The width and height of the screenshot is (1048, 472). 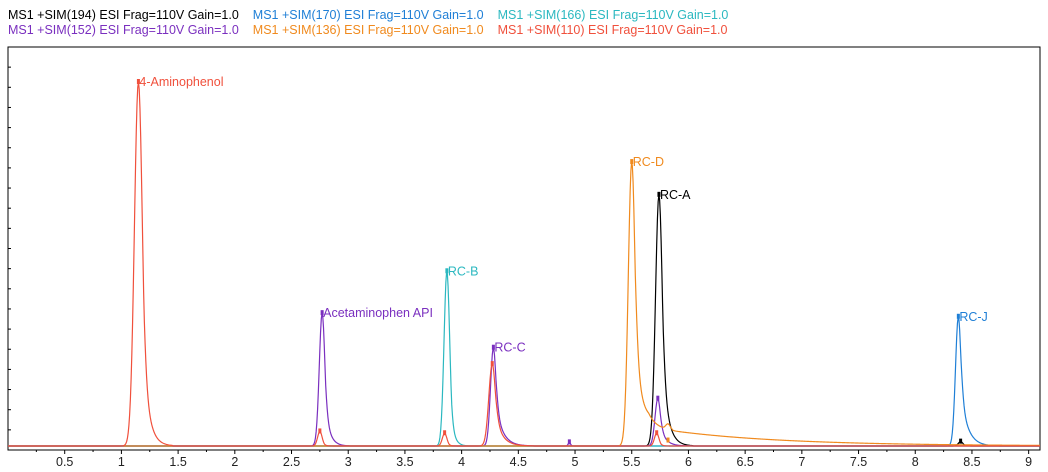 I want to click on x-tick-label: 4.5, so click(x=518, y=462).